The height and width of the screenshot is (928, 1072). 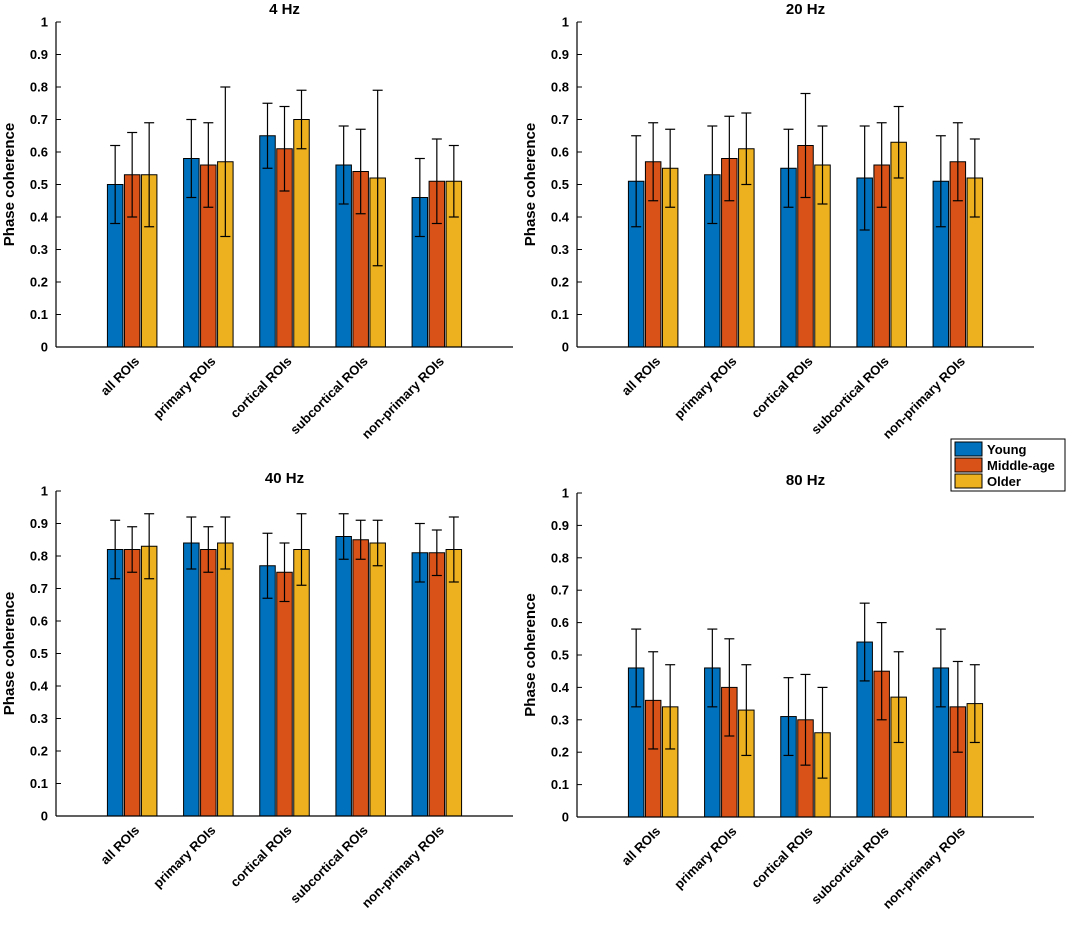 What do you see at coordinates (1021, 465) in the screenshot?
I see `legend-label-middle-age: Middle-age` at bounding box center [1021, 465].